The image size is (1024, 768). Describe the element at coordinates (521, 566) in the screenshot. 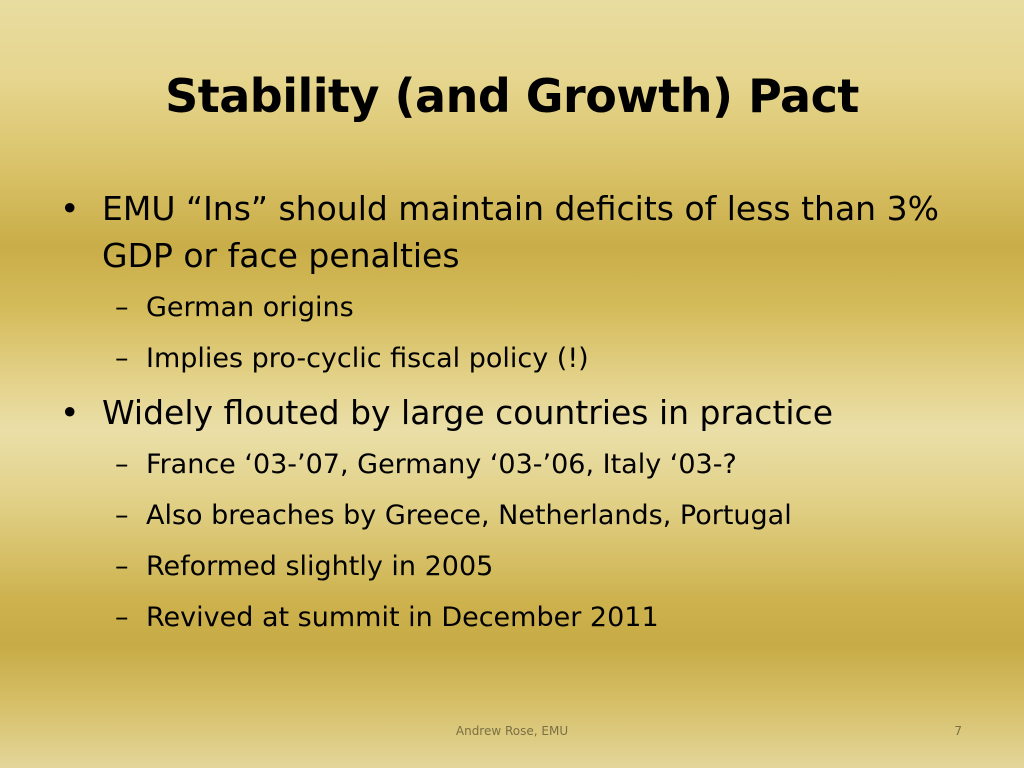

I see `sub-bullet-item: – Reformed slightly in 2005` at that location.